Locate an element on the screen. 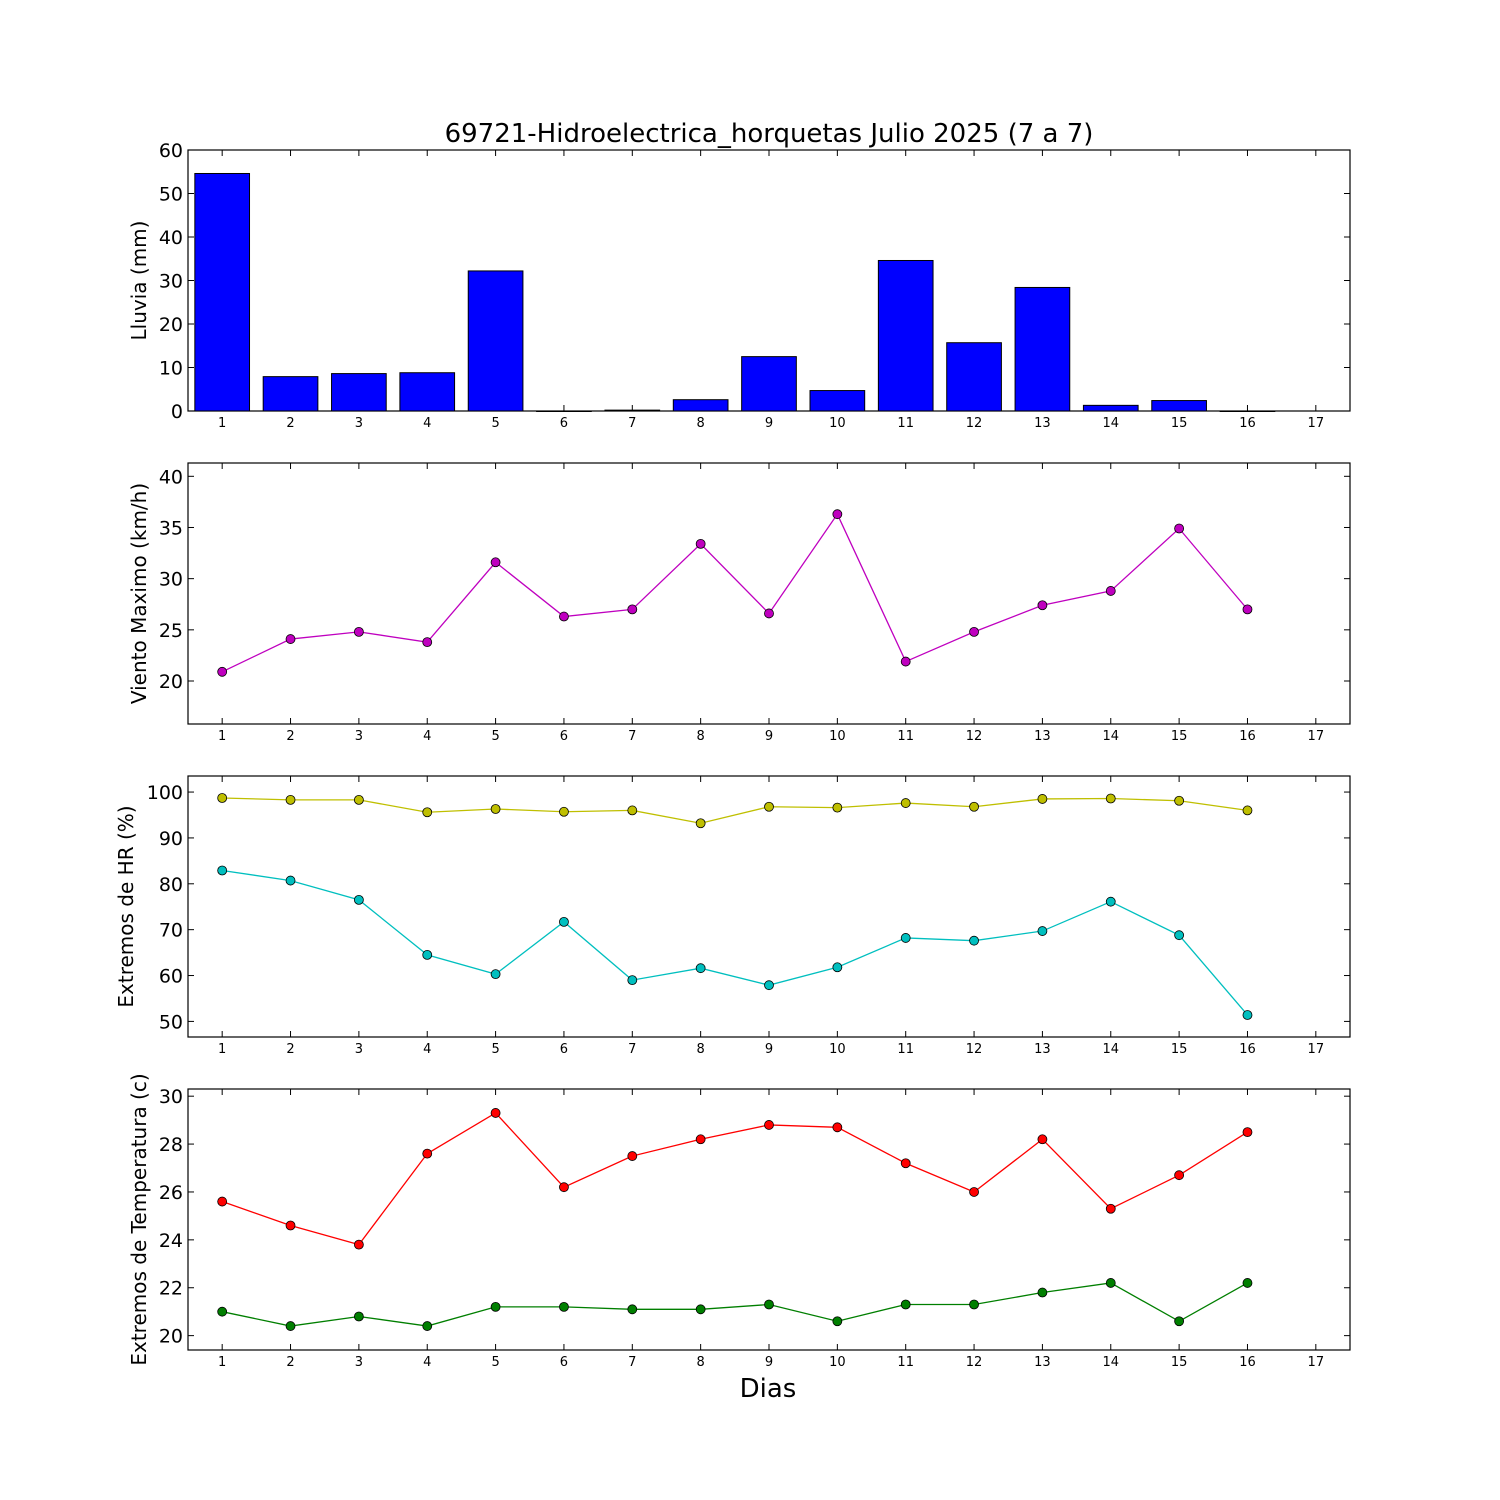 This screenshot has height=1500, width=1500. y-axis-label: Extremos de Temperatura (c) is located at coordinates (139, 1219).